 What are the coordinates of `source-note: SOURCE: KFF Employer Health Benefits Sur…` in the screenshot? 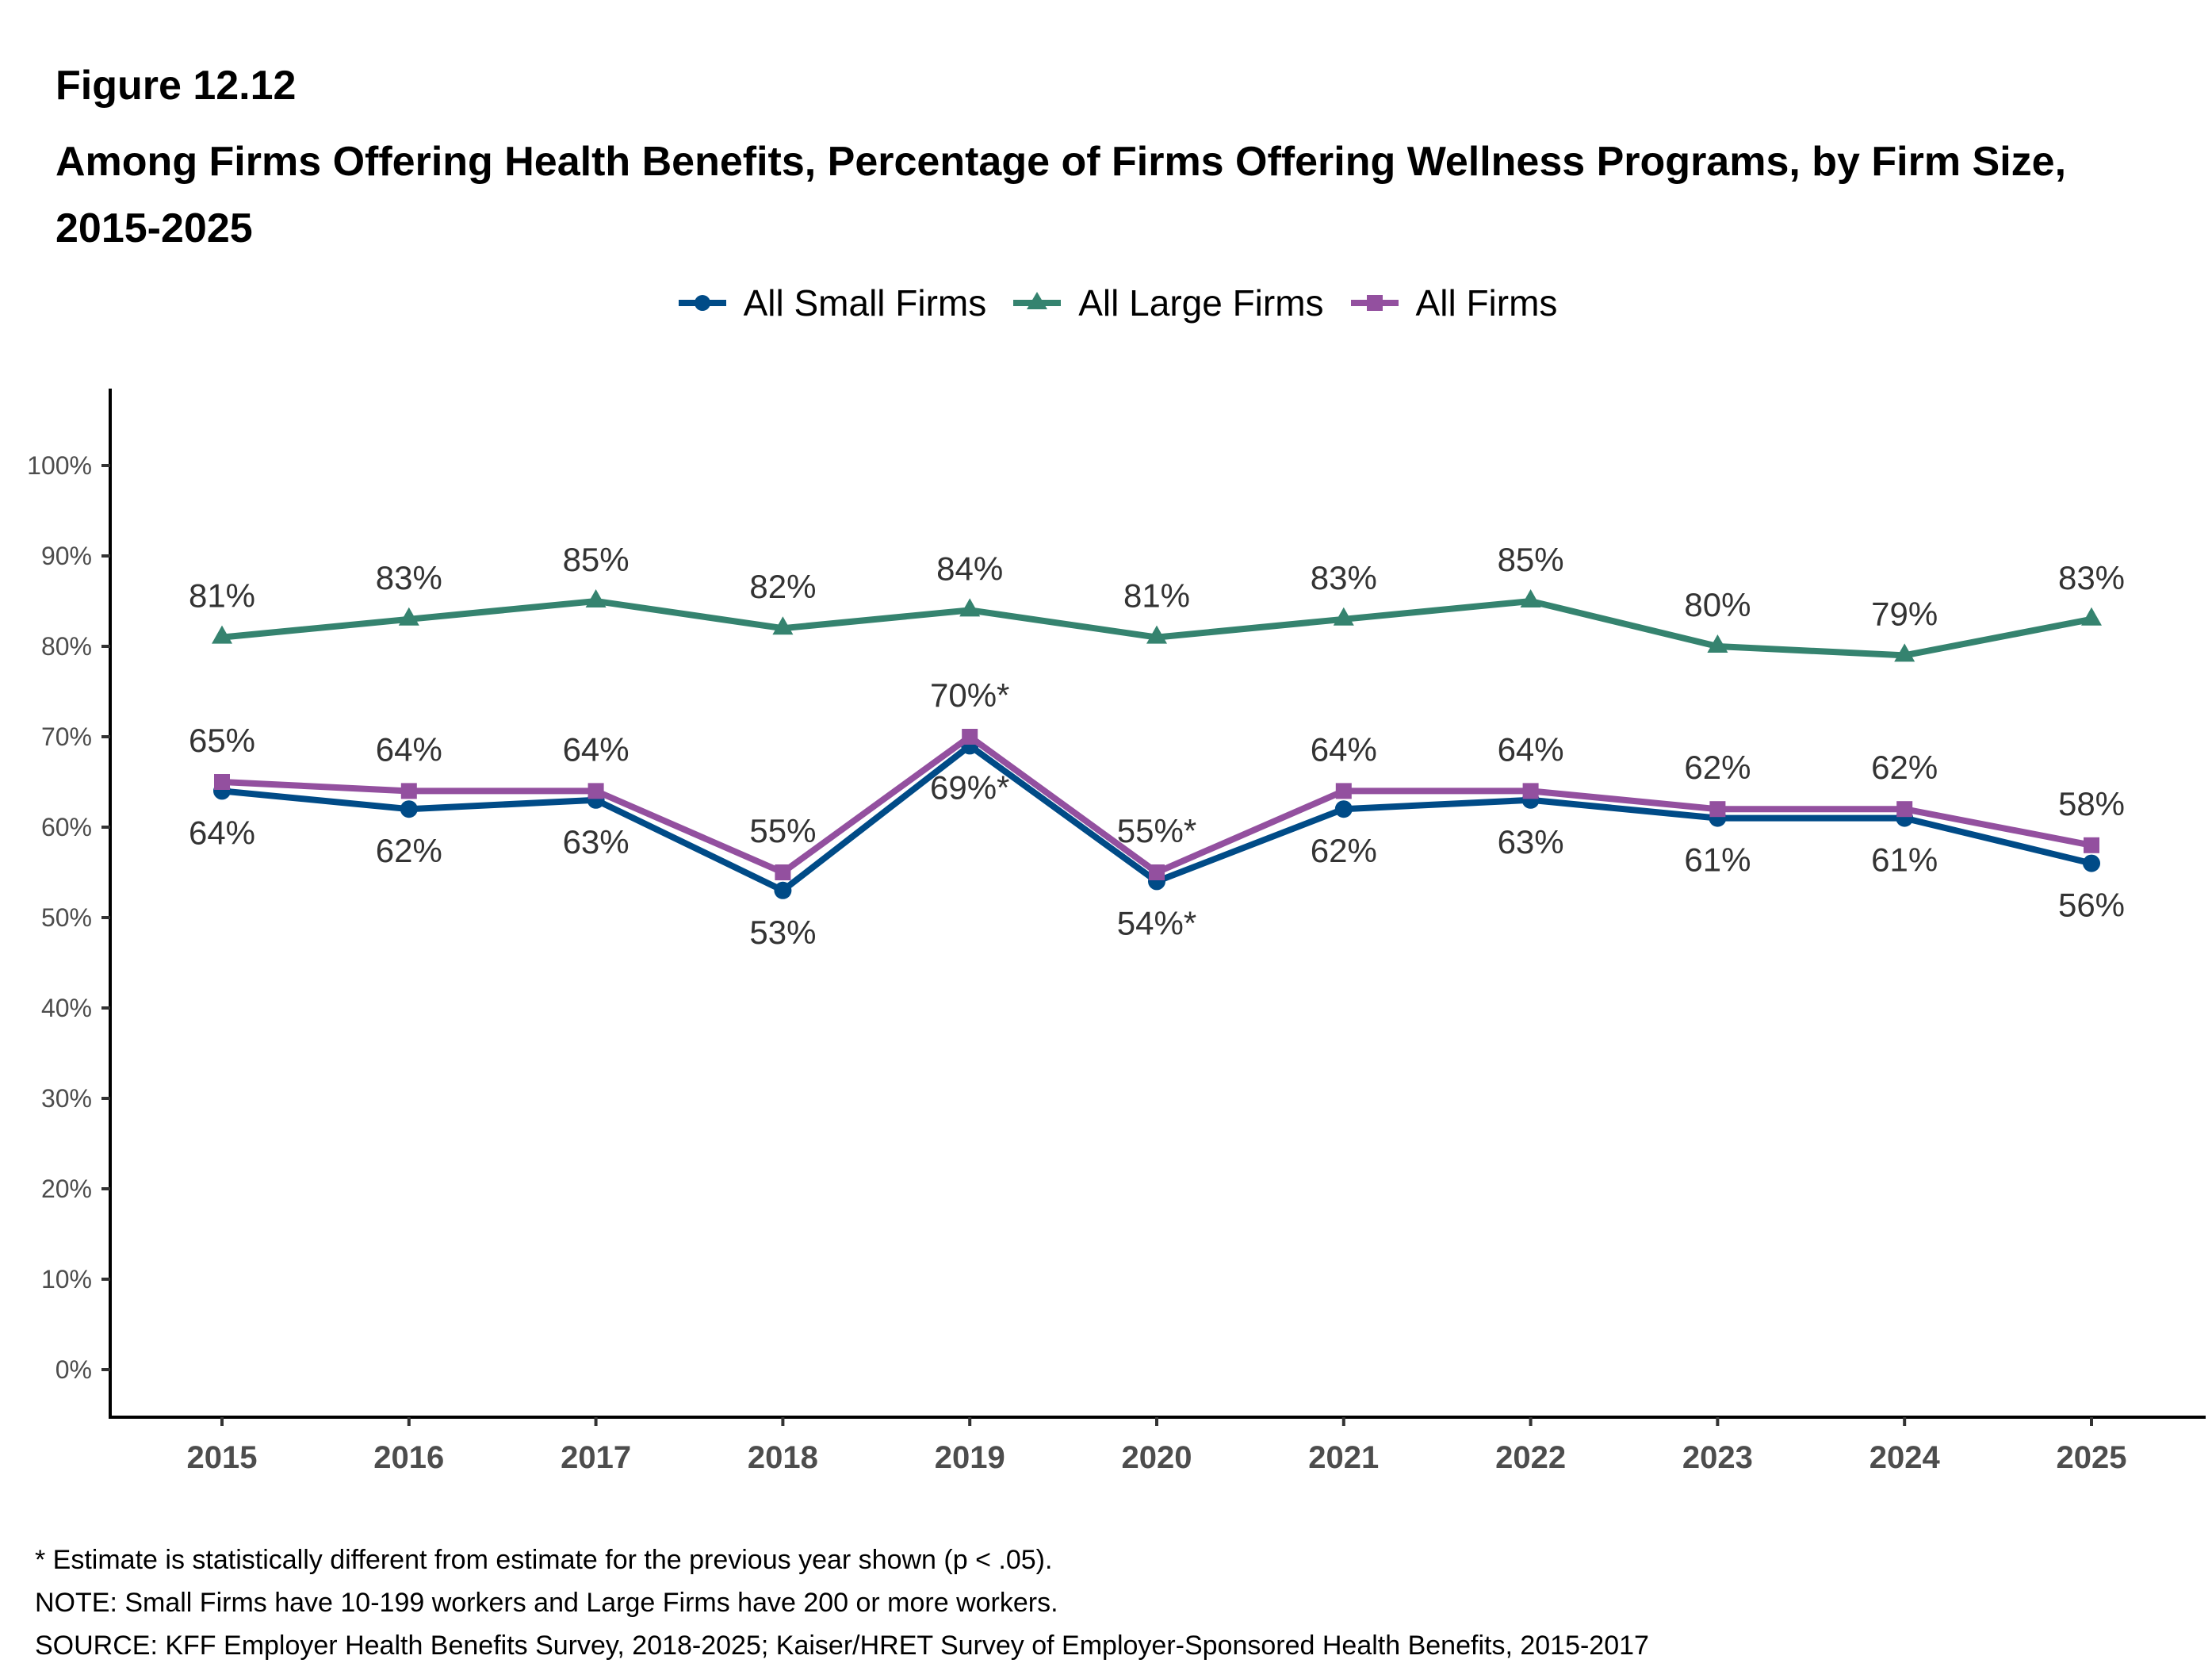 It's located at (842, 1646).